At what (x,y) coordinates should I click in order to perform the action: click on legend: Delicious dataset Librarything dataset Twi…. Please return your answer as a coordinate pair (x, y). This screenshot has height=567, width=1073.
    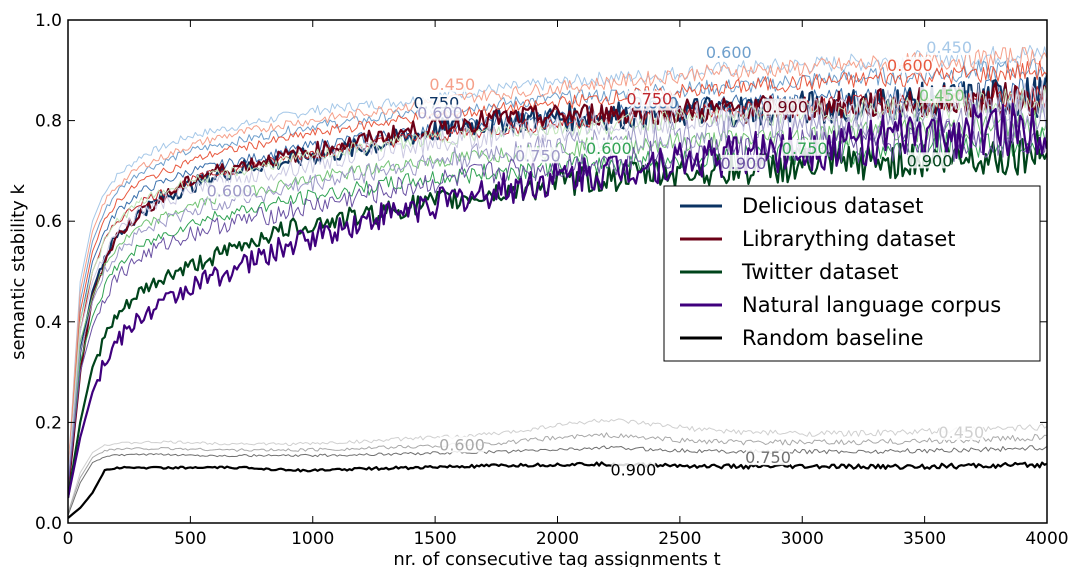
    Looking at the image, I should click on (852, 273).